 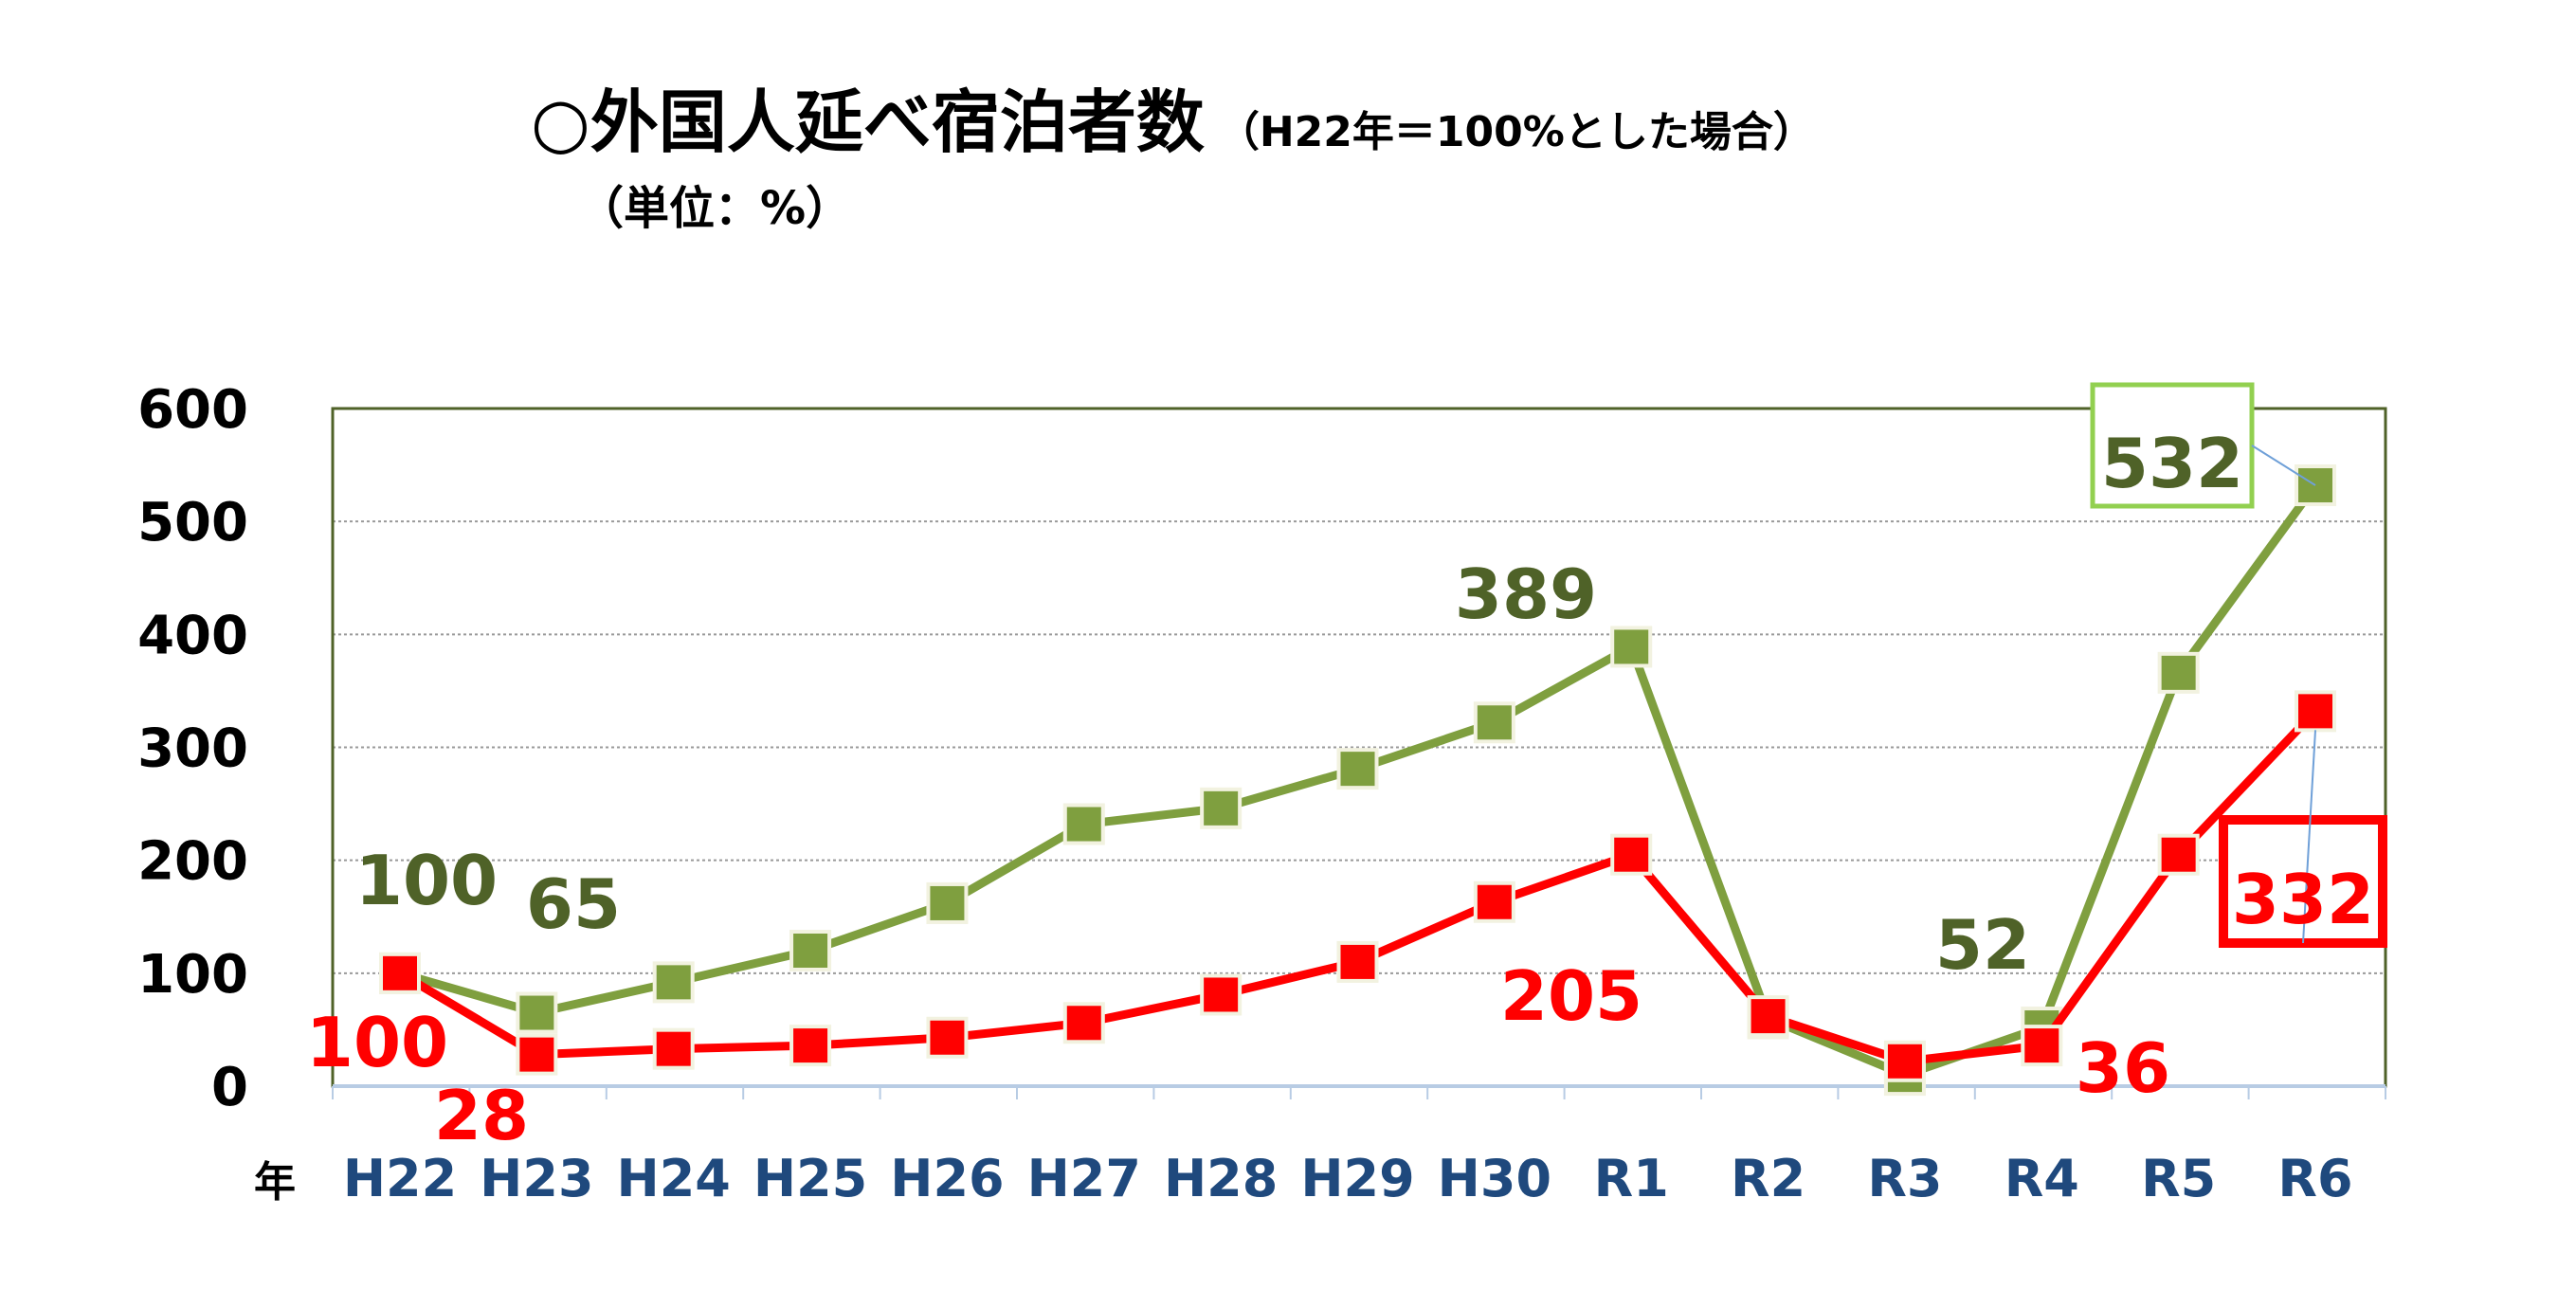 What do you see at coordinates (1983, 945) in the screenshot?
I see `data-label: 52` at bounding box center [1983, 945].